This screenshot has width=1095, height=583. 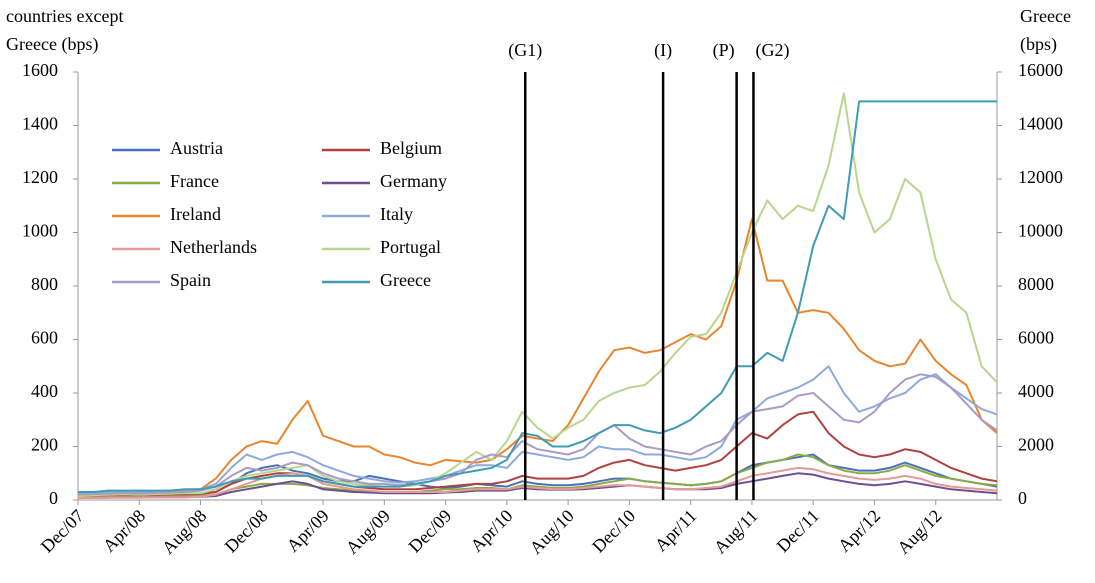 What do you see at coordinates (413, 181) in the screenshot?
I see `legend-label: Germany` at bounding box center [413, 181].